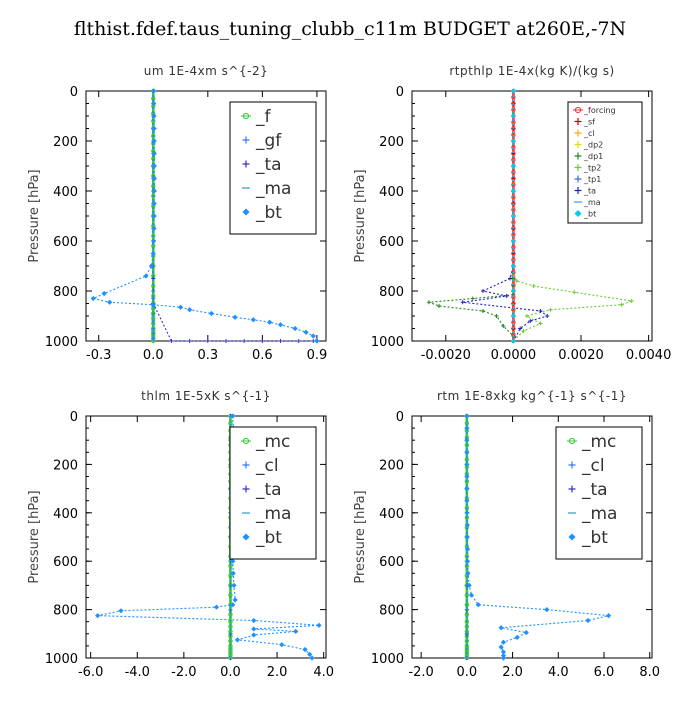 Image resolution: width=700 pixels, height=704 pixels. I want to click on y-tick-label: 0, so click(400, 417).